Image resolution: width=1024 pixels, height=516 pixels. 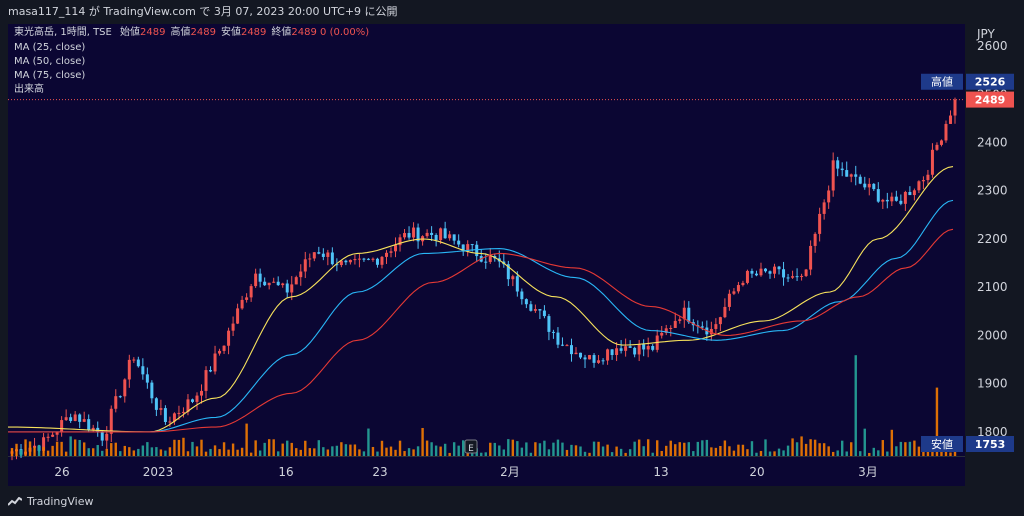 What do you see at coordinates (471, 449) in the screenshot?
I see `earnings-marker-label: E` at bounding box center [471, 449].